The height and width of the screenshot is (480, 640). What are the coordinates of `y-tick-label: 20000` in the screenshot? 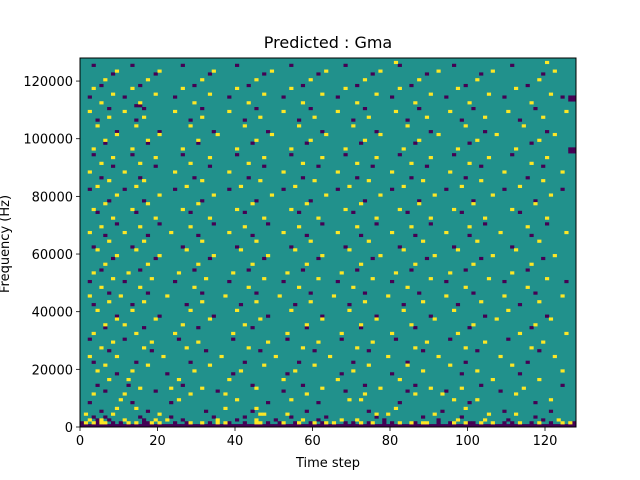 It's located at (52, 370).